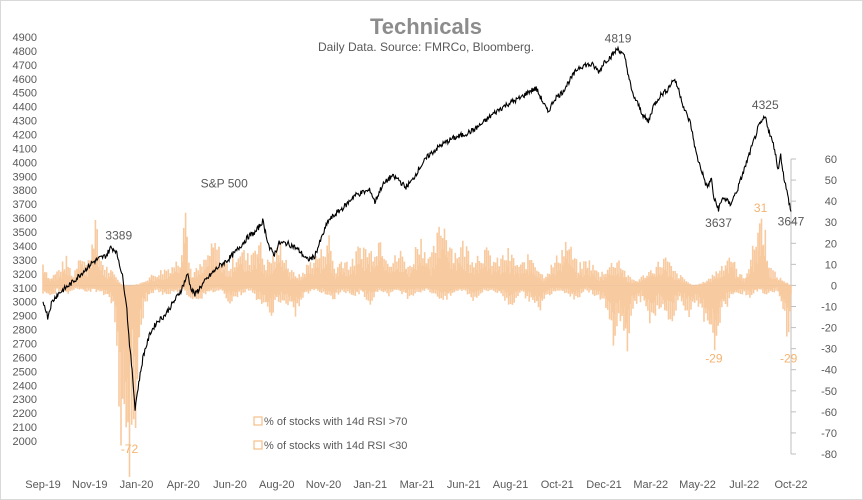 The image size is (863, 500). I want to click on x-tick-label-8: Mar-21, so click(417, 485).